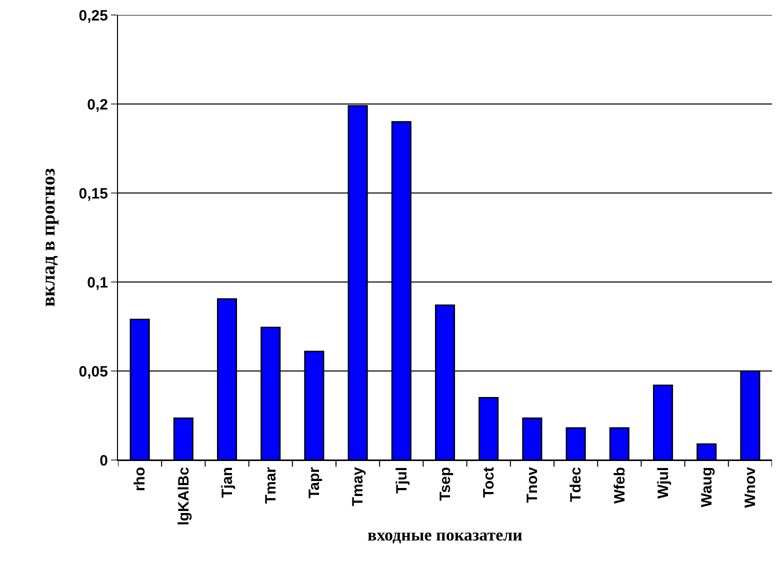  I want to click on x-tick-label: Wjul, so click(663, 483).